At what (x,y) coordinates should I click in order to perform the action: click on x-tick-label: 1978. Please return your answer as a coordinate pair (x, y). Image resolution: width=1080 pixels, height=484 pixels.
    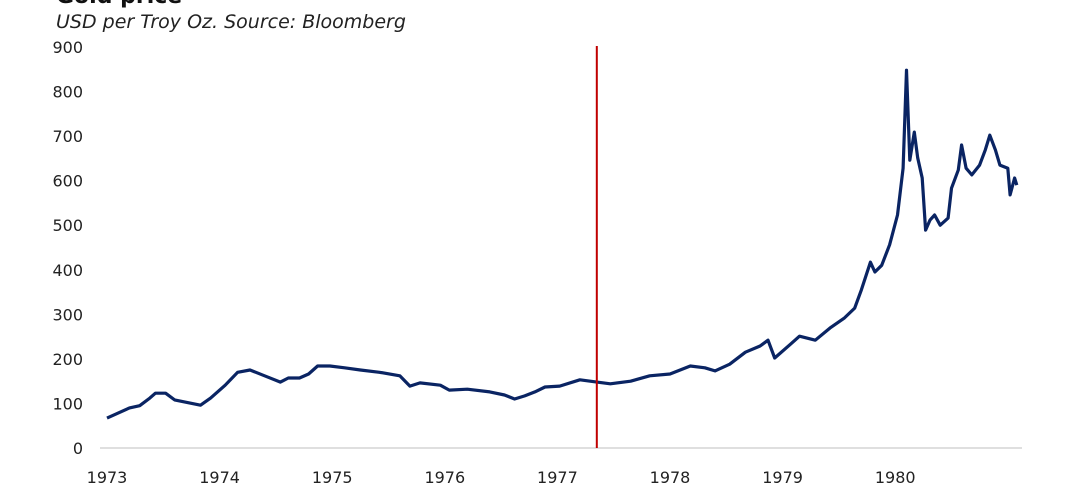
    Looking at the image, I should click on (670, 476).